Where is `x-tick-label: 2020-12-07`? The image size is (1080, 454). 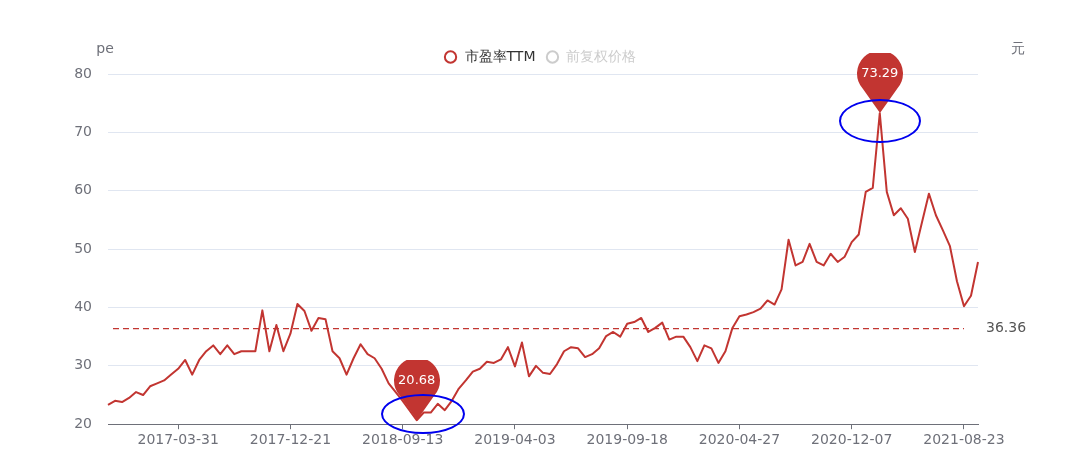
x-tick-label: 2020-12-07 is located at coordinates (852, 439).